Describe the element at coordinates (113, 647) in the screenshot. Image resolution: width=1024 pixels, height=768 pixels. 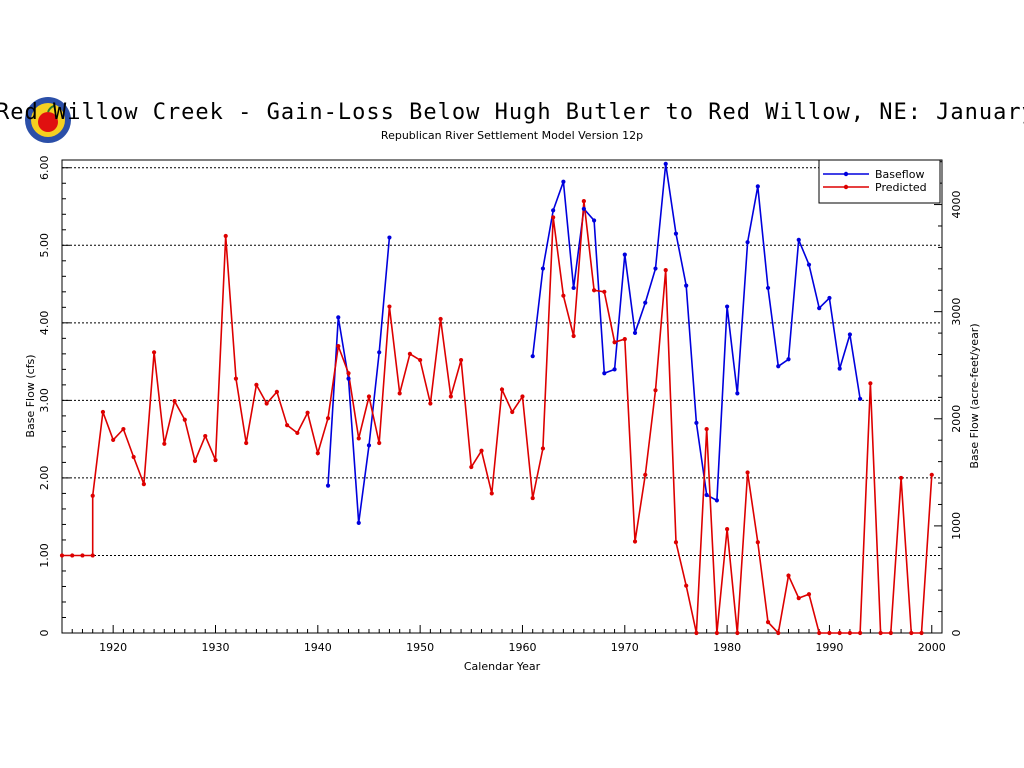
I see `x-tick-label: 1920` at that location.